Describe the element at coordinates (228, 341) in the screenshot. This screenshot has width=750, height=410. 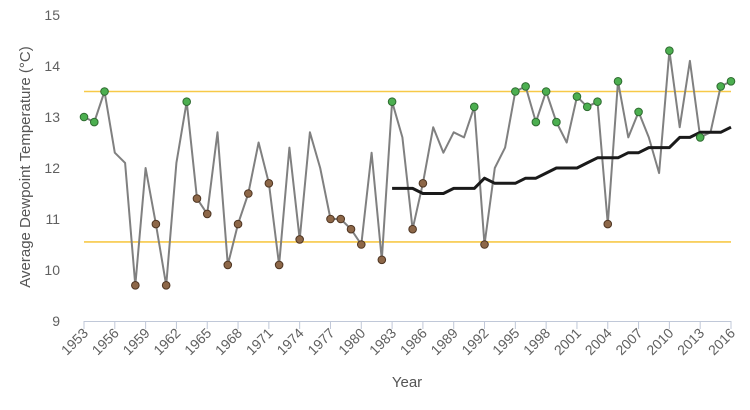
I see `x-tick-label: 1968` at that location.